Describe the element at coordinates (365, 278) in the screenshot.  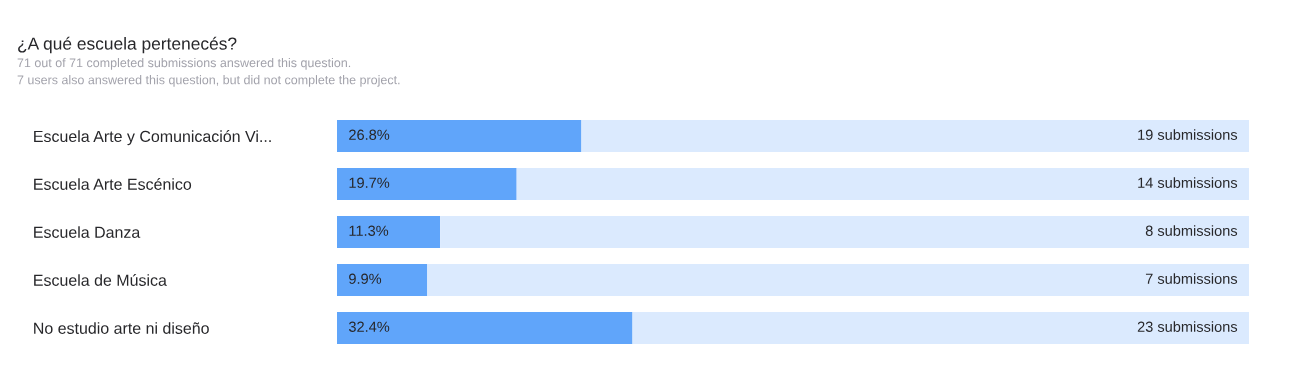
I see `data-label: 9.9%` at that location.